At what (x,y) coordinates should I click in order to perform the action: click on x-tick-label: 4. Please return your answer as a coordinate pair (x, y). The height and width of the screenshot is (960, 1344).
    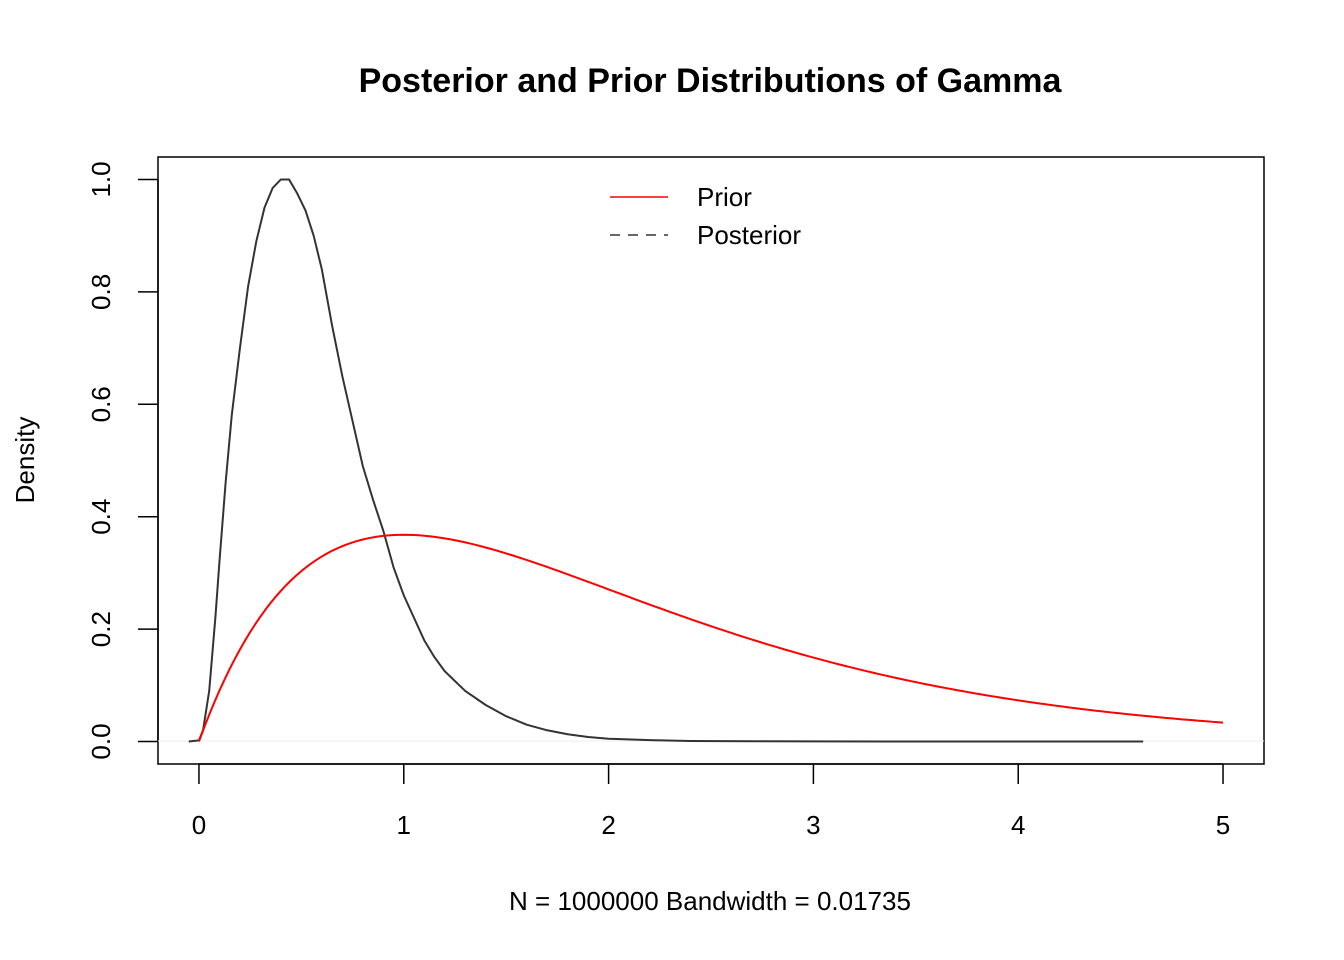
    Looking at the image, I should click on (1018, 825).